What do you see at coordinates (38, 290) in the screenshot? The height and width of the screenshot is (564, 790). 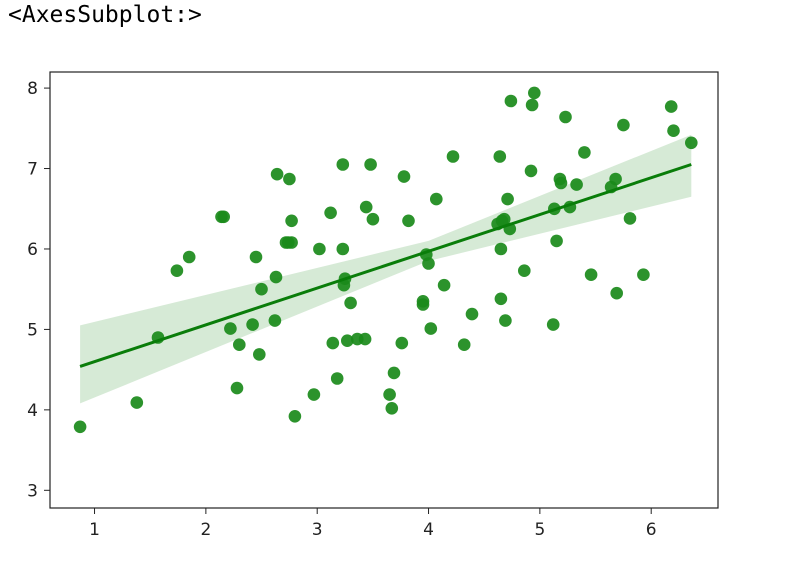 I see `y-axis-ticks: 3 4 5 6 7 8` at bounding box center [38, 290].